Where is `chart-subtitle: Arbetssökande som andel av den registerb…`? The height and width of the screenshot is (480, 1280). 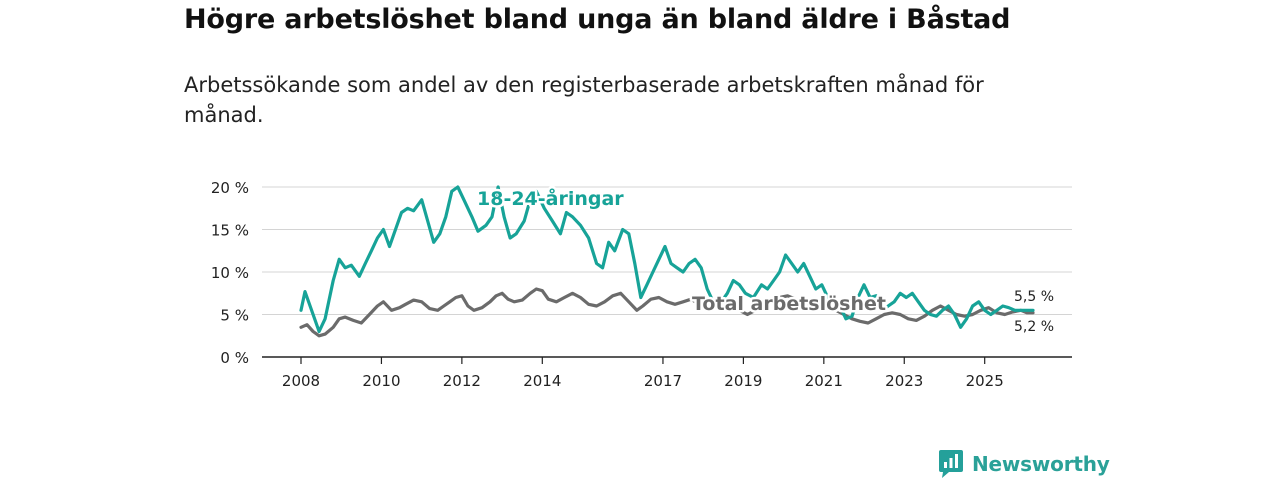
chart-subtitle: Arbetssökande som andel av den registerb… is located at coordinates (584, 100).